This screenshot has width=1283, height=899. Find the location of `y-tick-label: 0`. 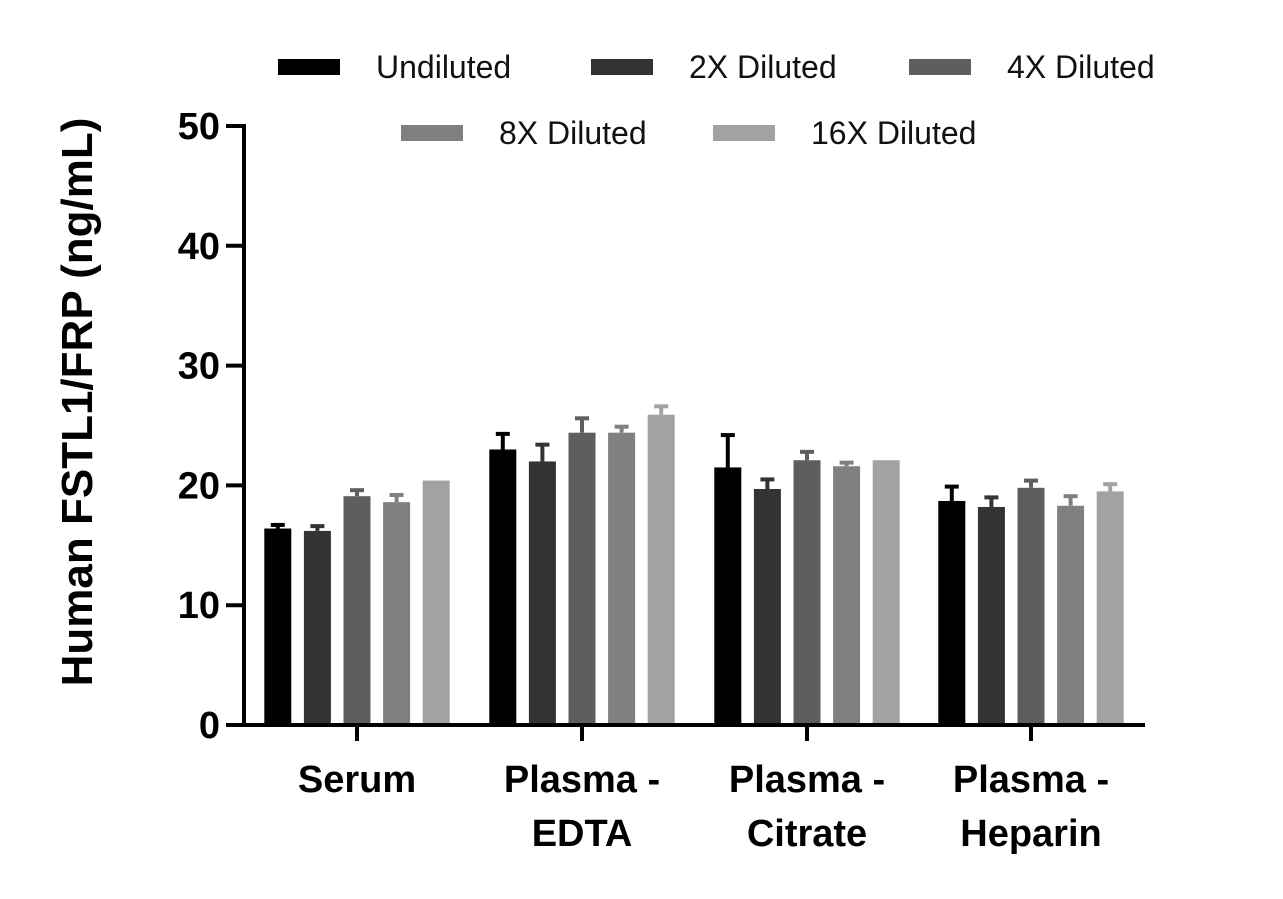

y-tick-label: 0 is located at coordinates (209, 726).